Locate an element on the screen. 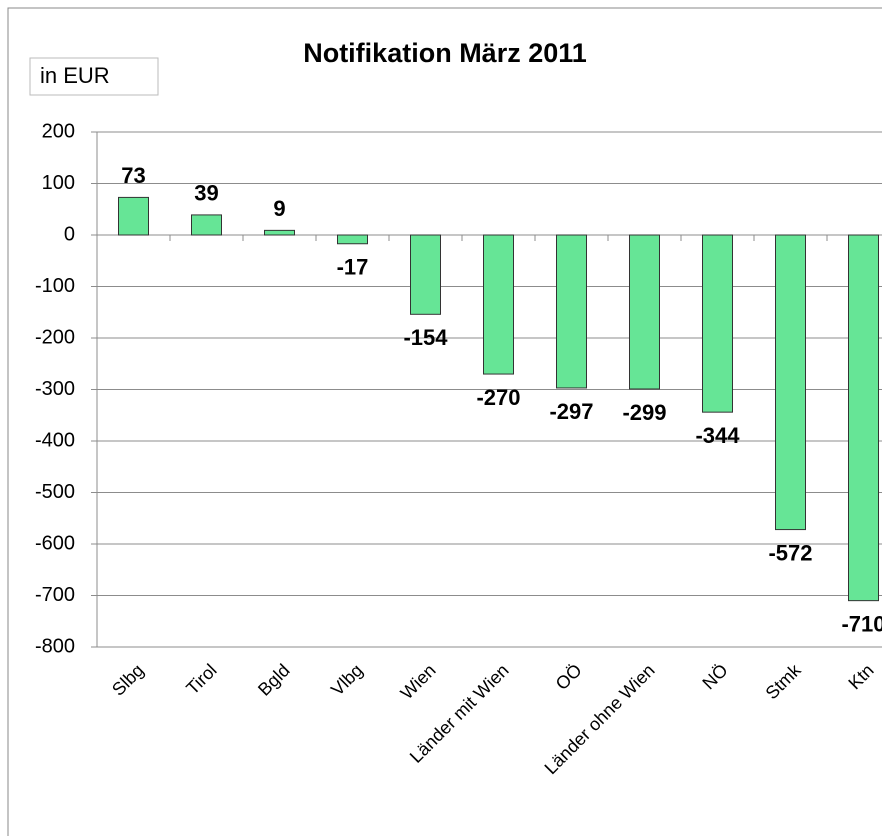 The width and height of the screenshot is (882, 836). data-label: -710 is located at coordinates (861, 623).